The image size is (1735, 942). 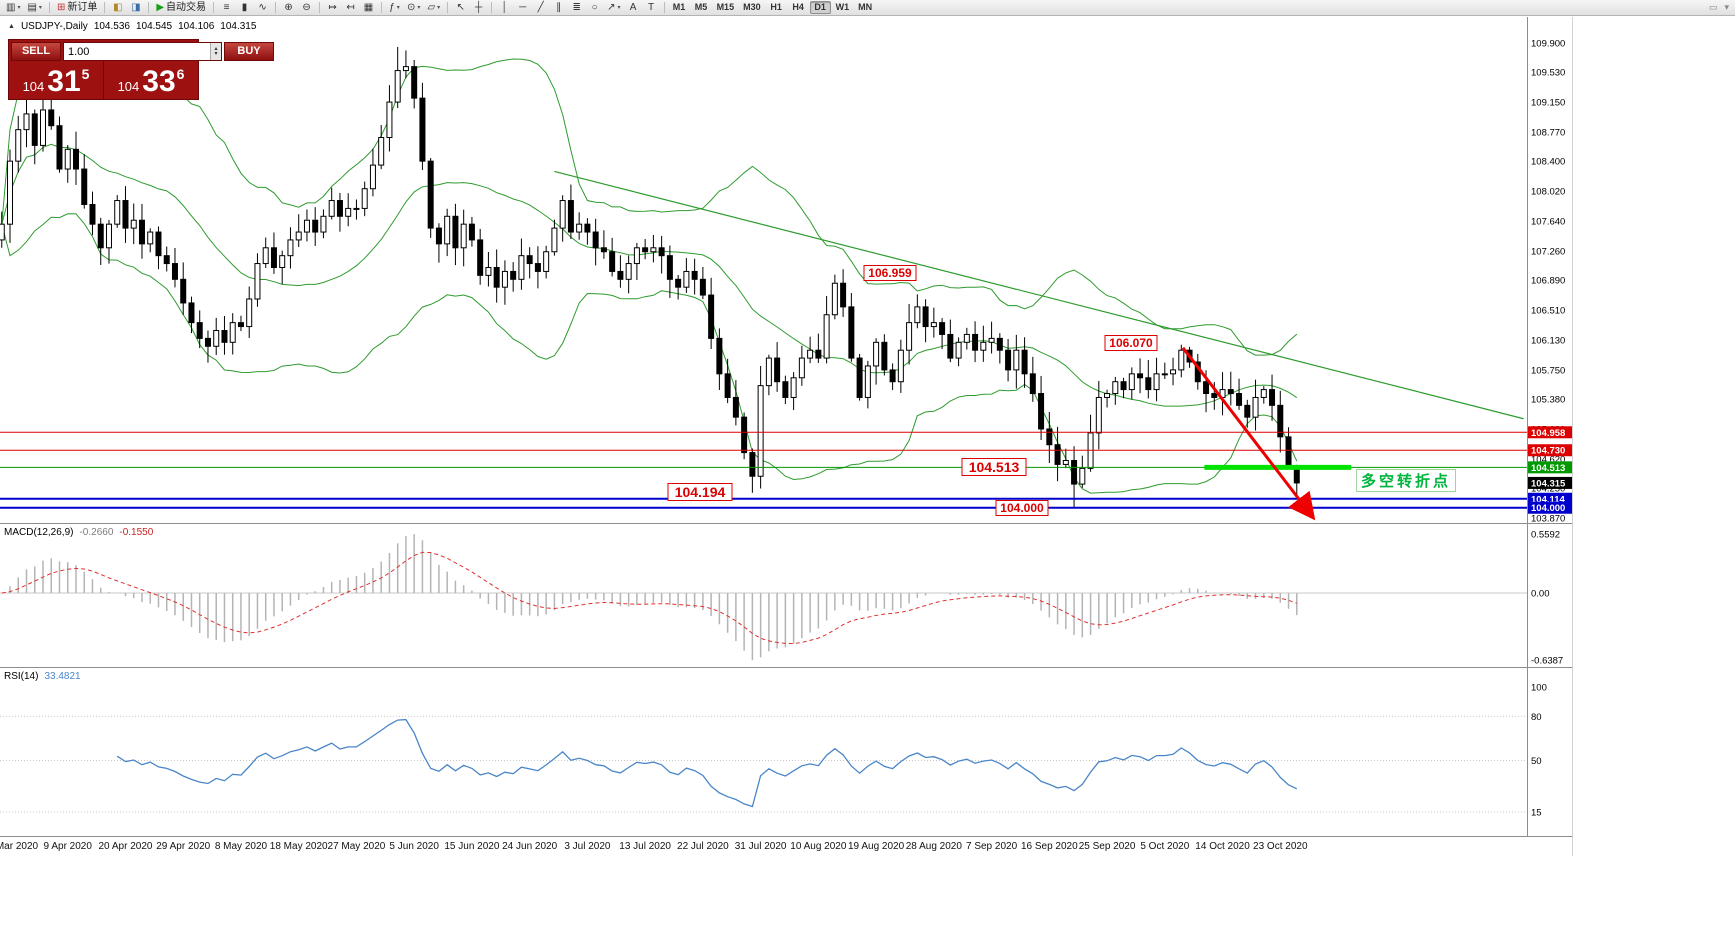 I want to click on text-tool-button: A, so click(x=633, y=8).